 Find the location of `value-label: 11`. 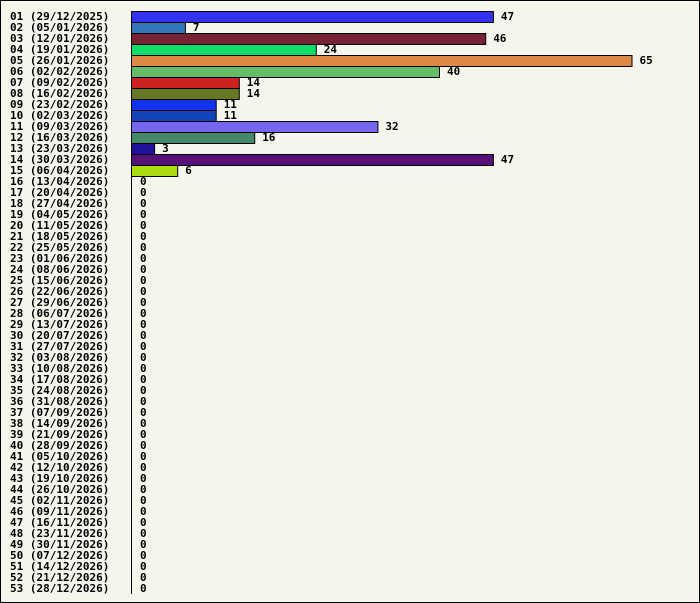

value-label: 11 is located at coordinates (231, 115).